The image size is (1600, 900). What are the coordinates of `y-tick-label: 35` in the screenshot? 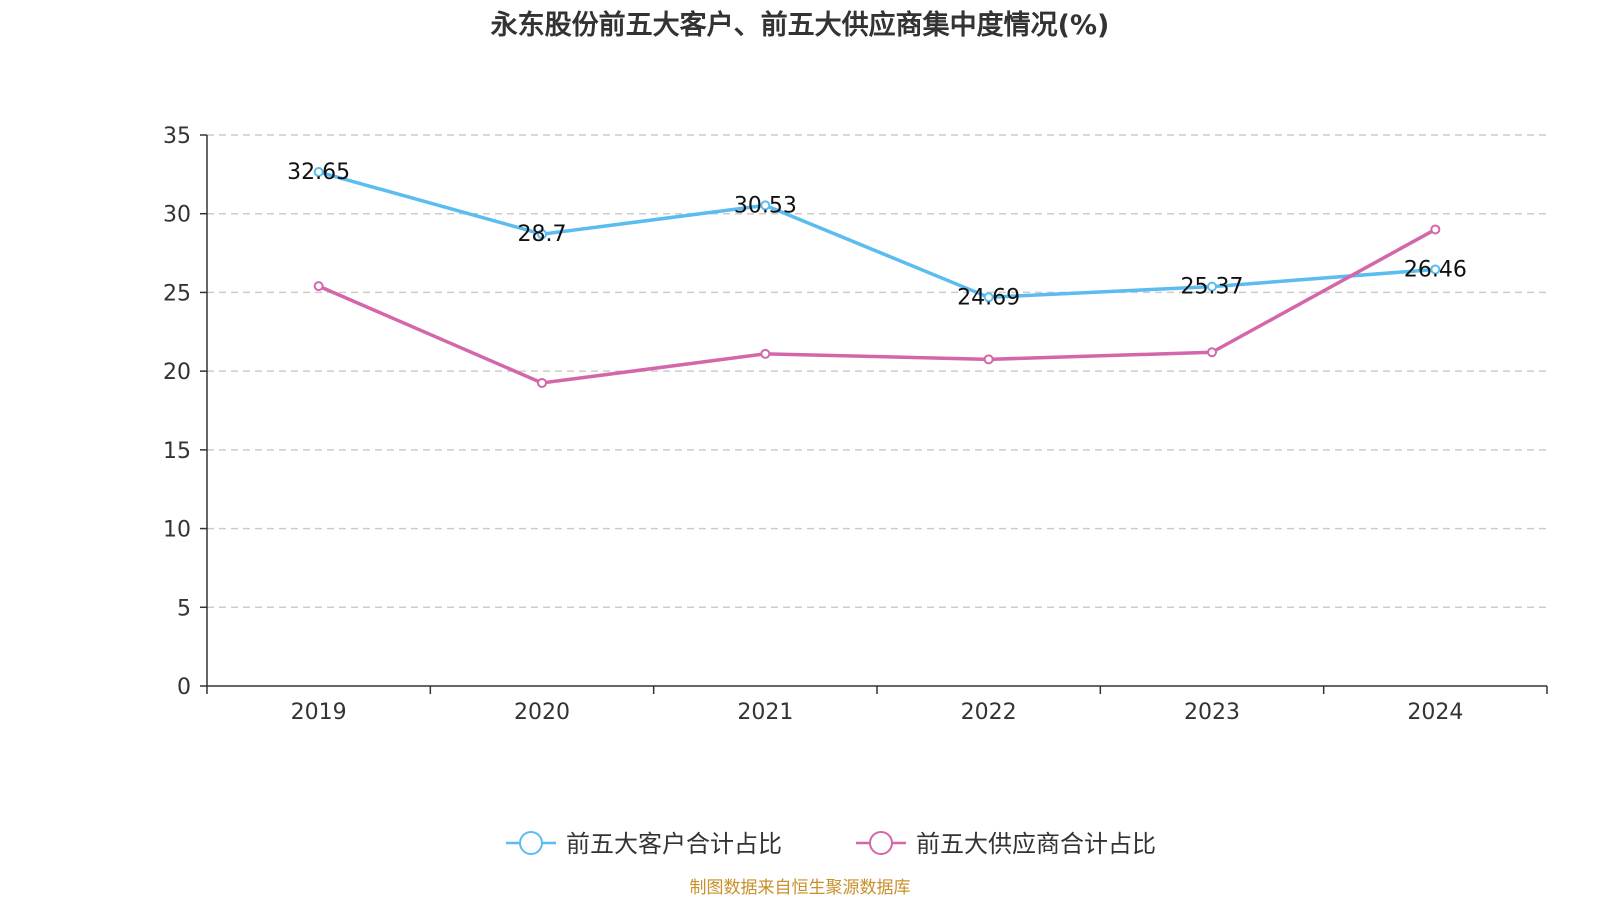 It's located at (177, 136).